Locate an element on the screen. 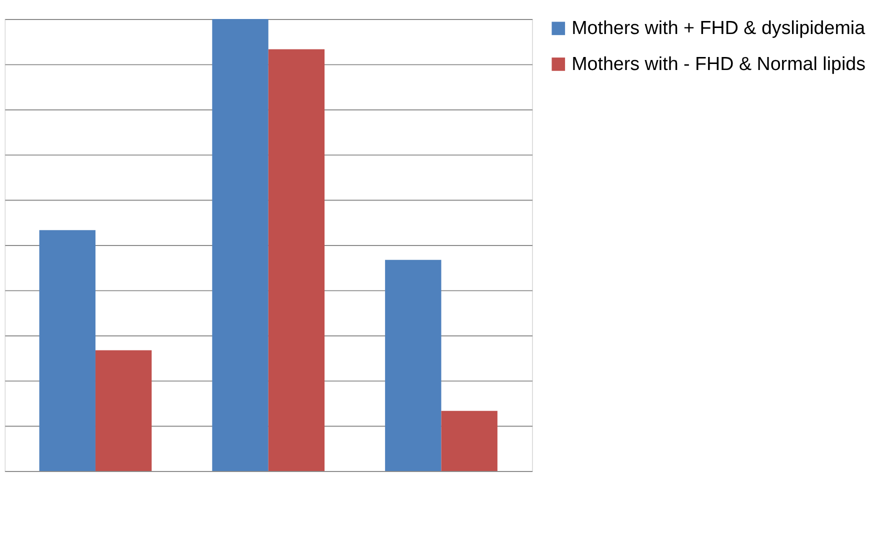 The height and width of the screenshot is (555, 871). legend-label: Mothers with + FHD & dyslipidemia is located at coordinates (719, 27).